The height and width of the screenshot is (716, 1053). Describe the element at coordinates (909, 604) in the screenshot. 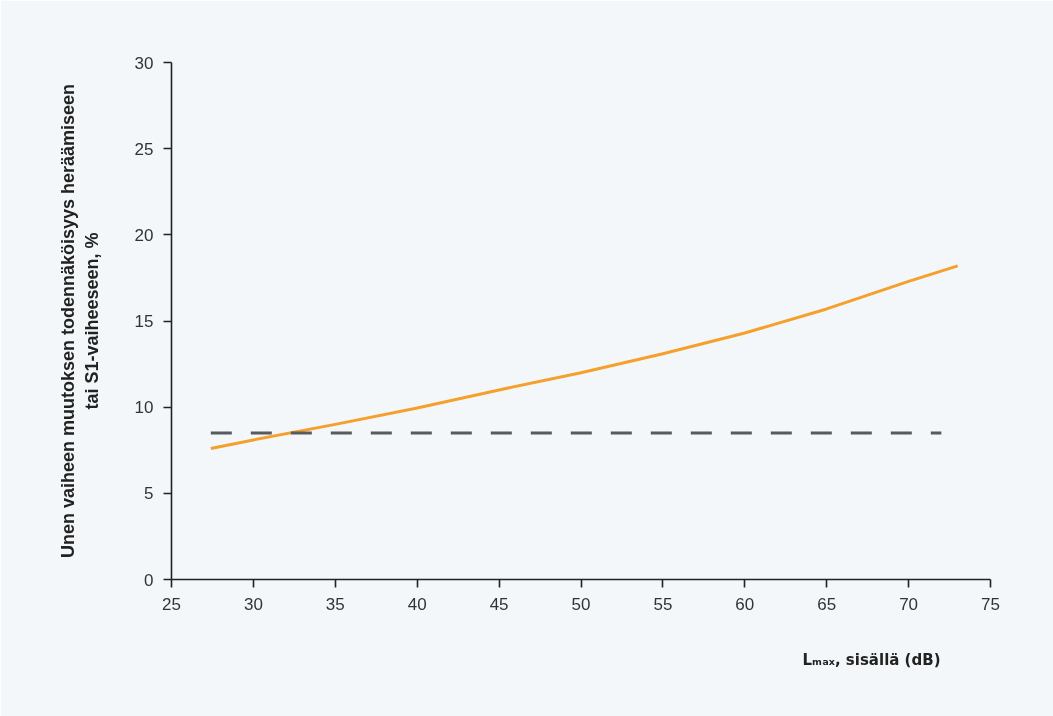

I see `x-tick-label: 70` at that location.